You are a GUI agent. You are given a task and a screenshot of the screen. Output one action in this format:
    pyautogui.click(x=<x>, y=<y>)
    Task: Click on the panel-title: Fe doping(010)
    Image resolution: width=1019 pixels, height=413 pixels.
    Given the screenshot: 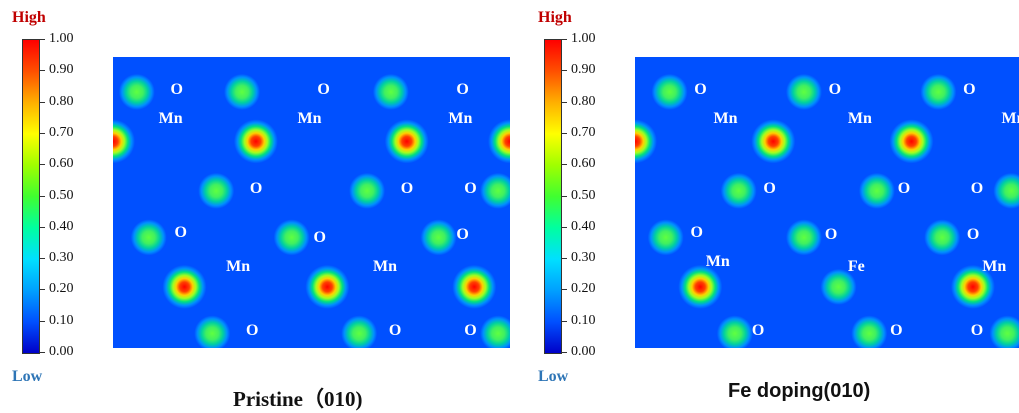 What is the action you would take?
    pyautogui.click(x=799, y=391)
    